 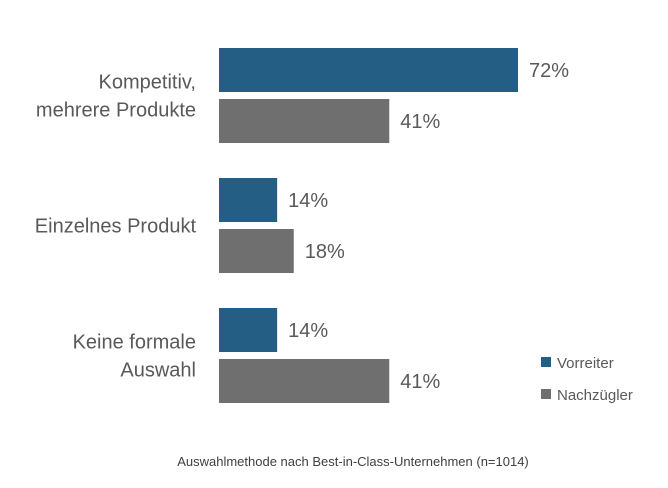 What do you see at coordinates (158, 371) in the screenshot?
I see `category-label-2-line-1: Auswahl` at bounding box center [158, 371].